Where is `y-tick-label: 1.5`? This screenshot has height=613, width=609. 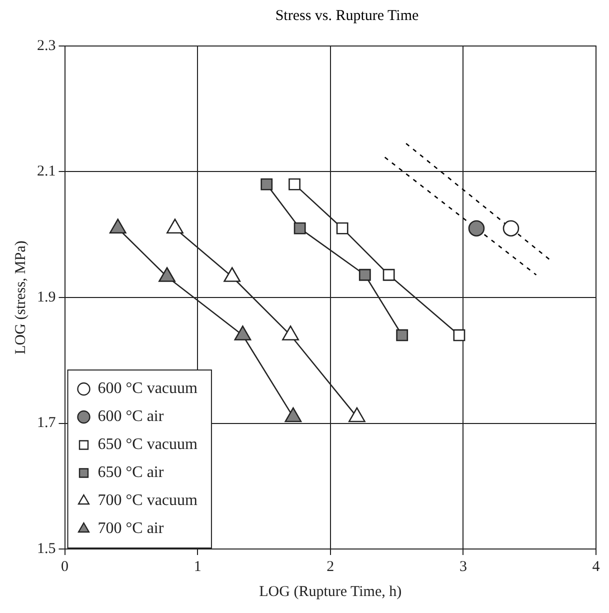 y-tick-label: 1.5 is located at coordinates (46, 548).